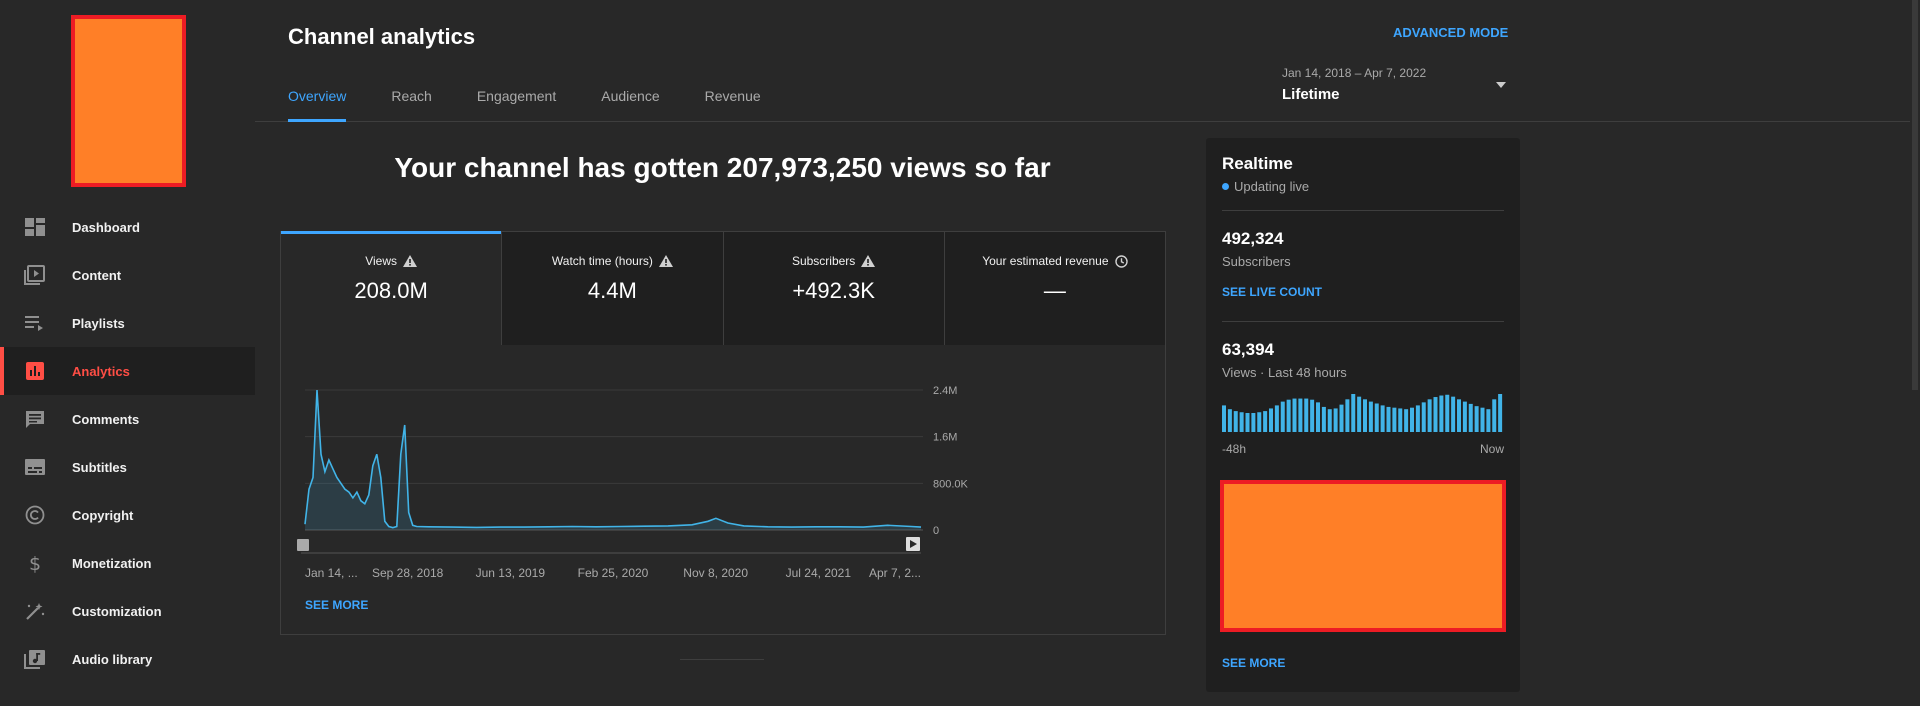 The height and width of the screenshot is (706, 1920). I want to click on tab-overview: Overview, so click(317, 105).